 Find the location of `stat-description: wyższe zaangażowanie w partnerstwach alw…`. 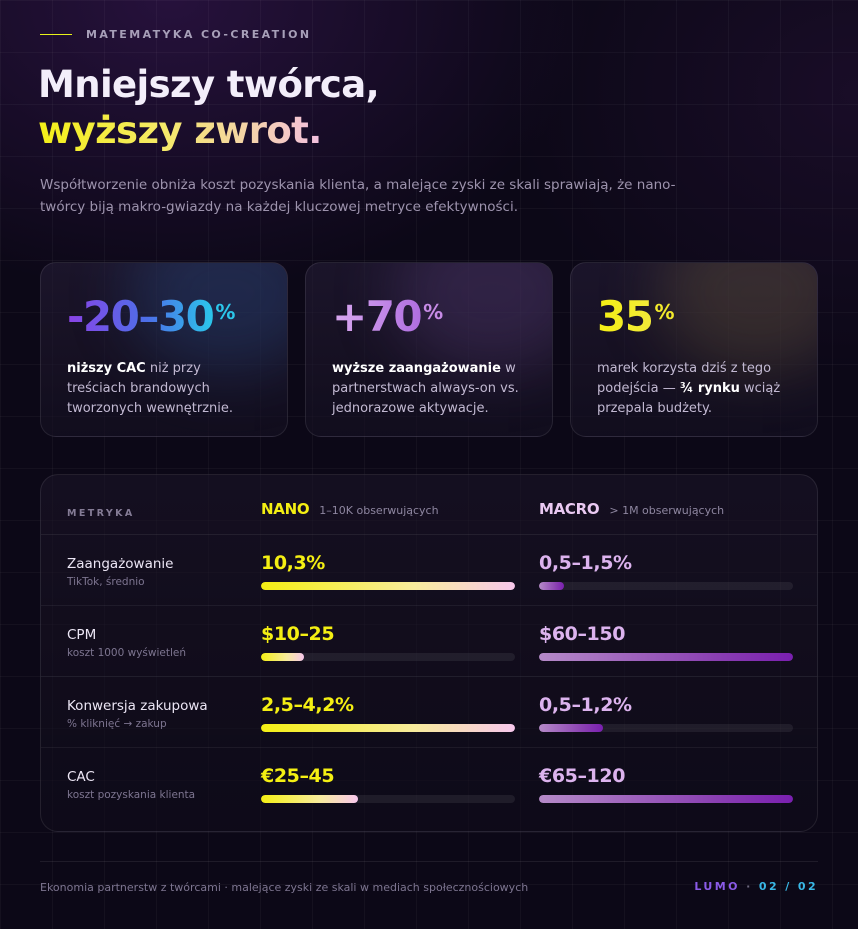

stat-description: wyższe zaangażowanie w partnerstwach alw… is located at coordinates (429, 389).